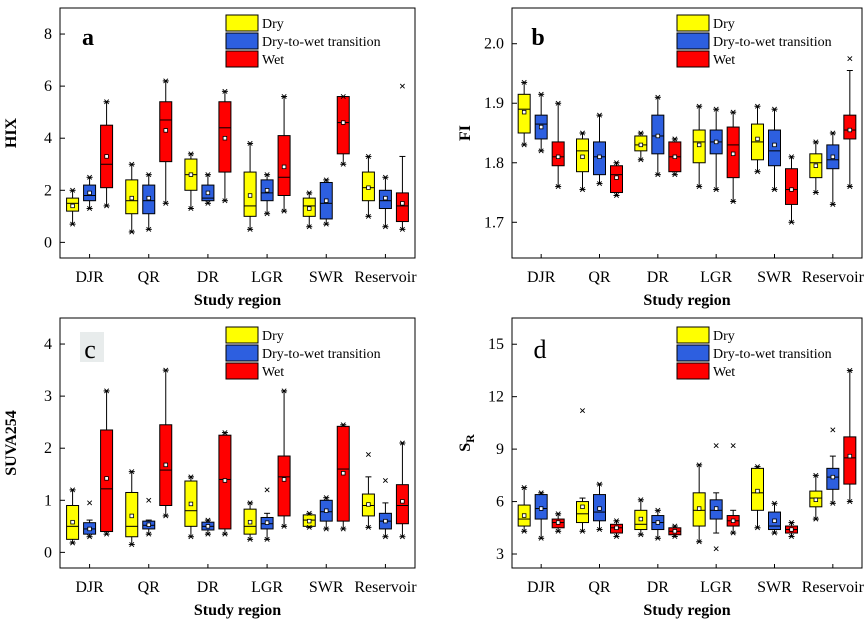 This screenshot has height=630, width=867. What do you see at coordinates (225, 483) in the screenshot?
I see `box-wet-dr` at bounding box center [225, 483].